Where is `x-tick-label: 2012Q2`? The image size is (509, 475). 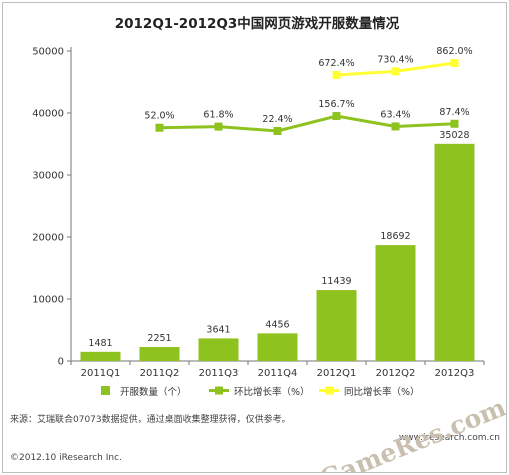 x-tick-label: 2012Q2 is located at coordinates (396, 373).